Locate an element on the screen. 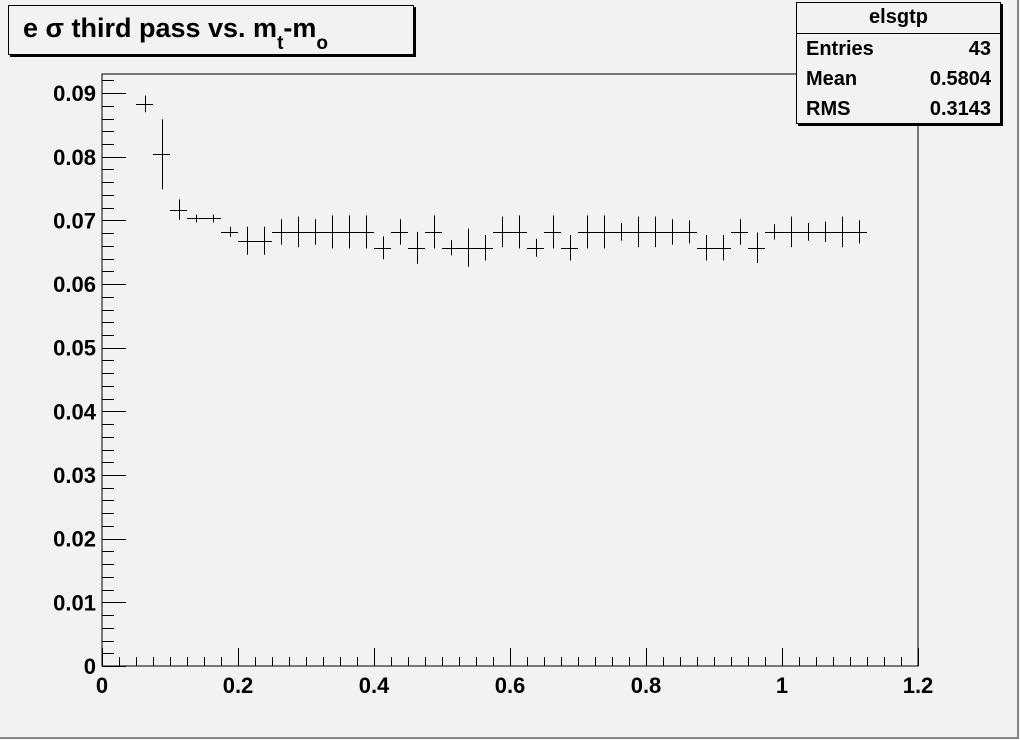  x-tick-label: 1 is located at coordinates (782, 685).